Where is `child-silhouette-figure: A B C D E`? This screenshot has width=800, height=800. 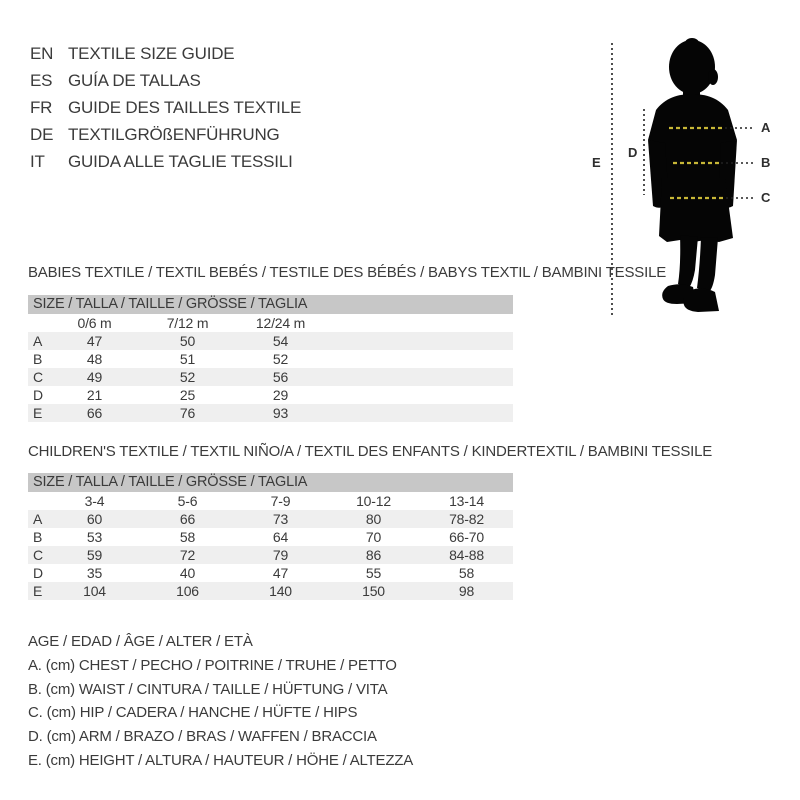
child-silhouette-figure: A B C D E is located at coordinates (681, 177).